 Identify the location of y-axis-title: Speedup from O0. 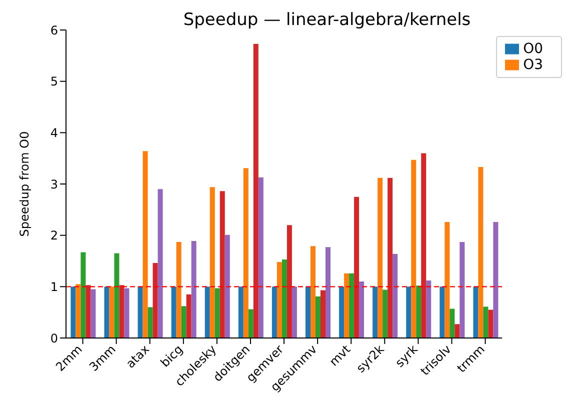
(24, 184).